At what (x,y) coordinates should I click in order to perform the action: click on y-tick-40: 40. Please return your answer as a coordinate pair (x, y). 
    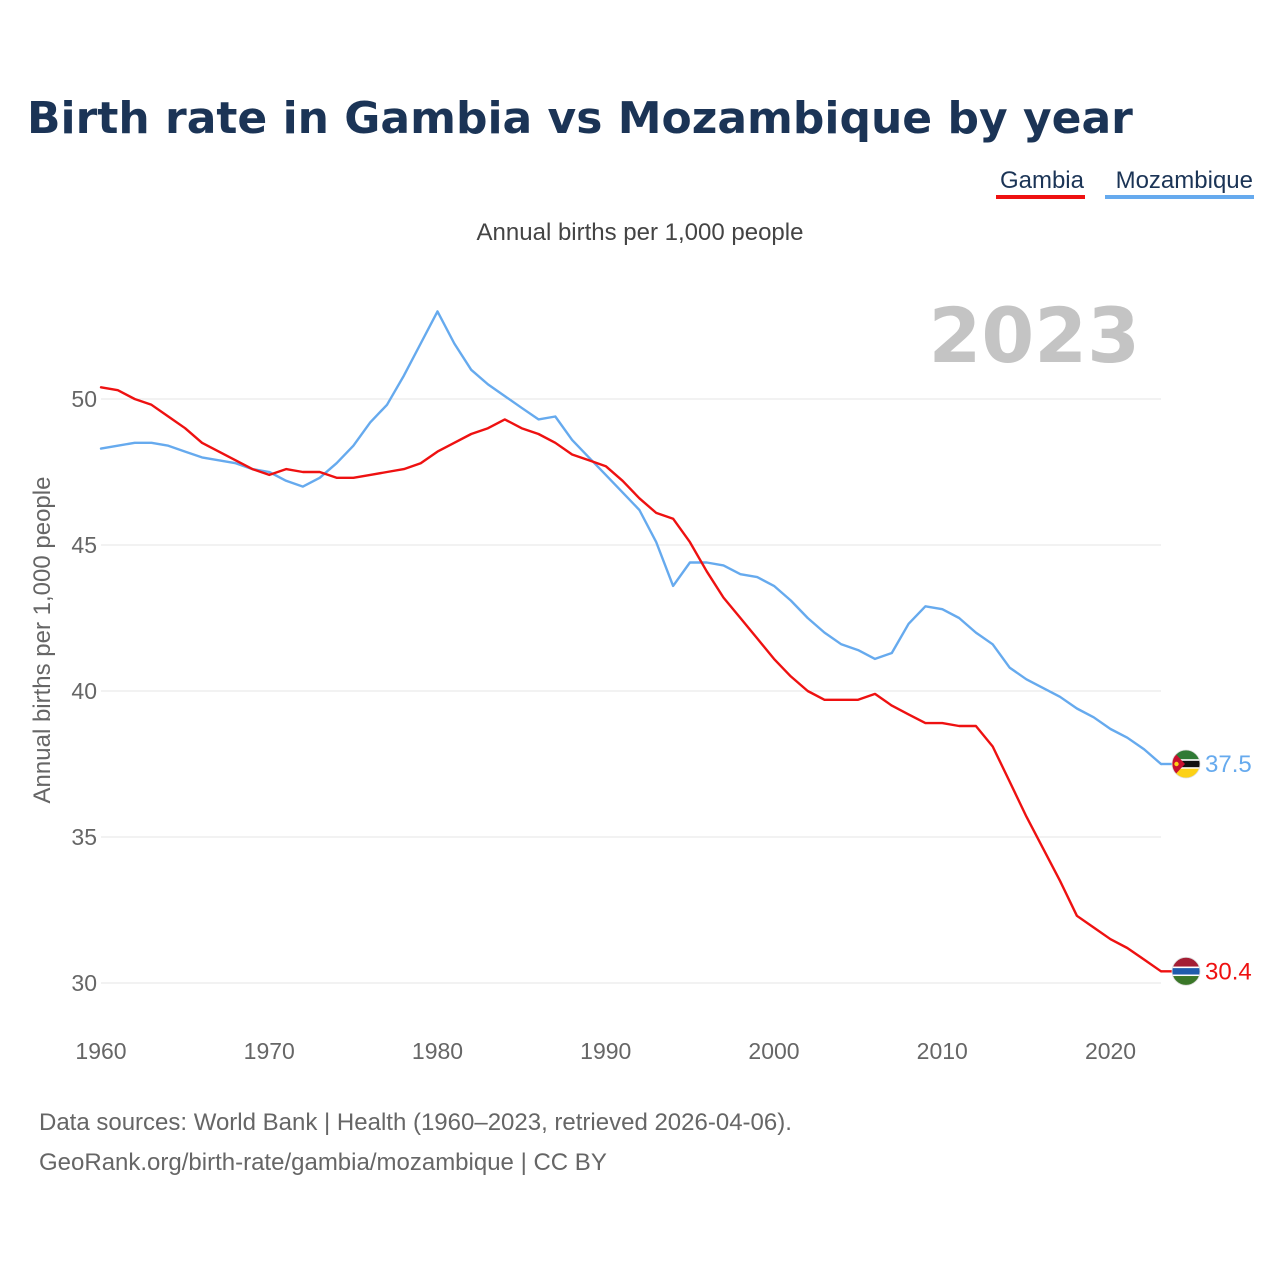
    Looking at the image, I should click on (84, 691).